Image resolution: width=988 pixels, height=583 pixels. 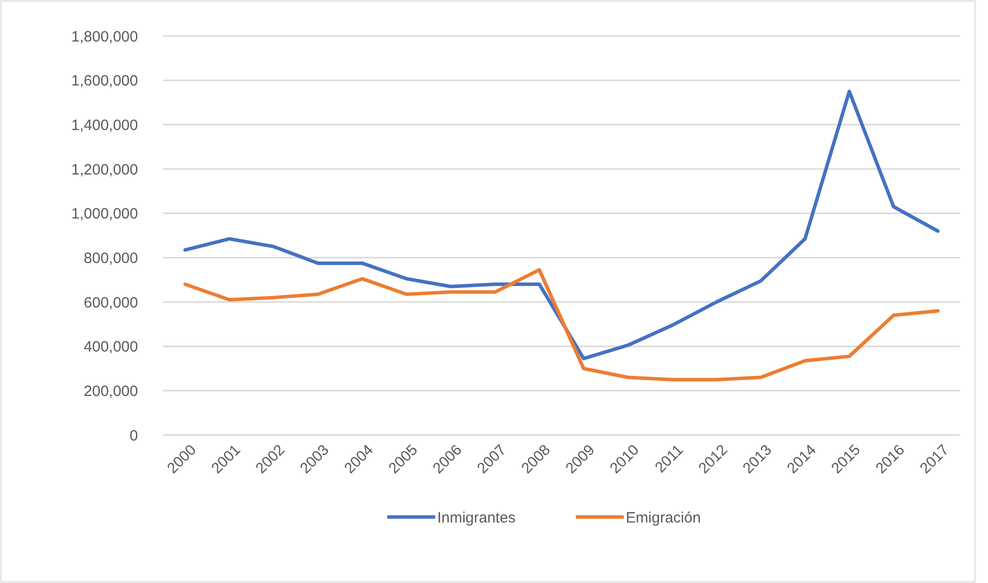 What do you see at coordinates (663, 517) in the screenshot?
I see `legend-label: Emigración` at bounding box center [663, 517].